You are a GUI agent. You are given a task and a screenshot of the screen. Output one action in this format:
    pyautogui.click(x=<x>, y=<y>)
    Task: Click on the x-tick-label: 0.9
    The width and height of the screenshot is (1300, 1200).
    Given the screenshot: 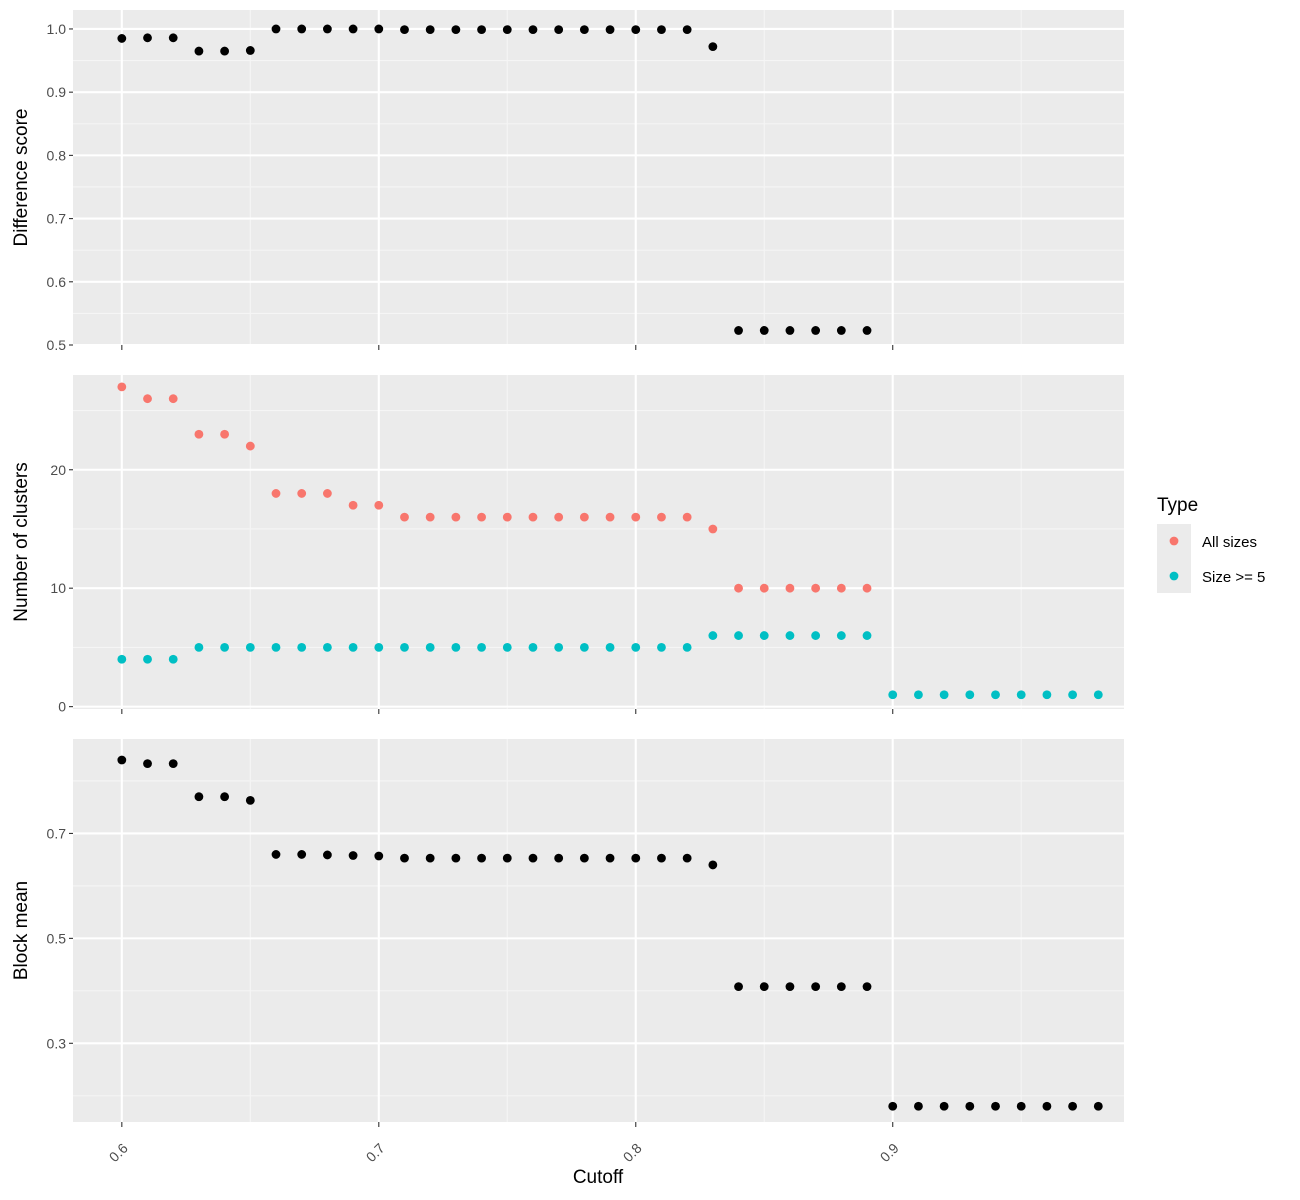 What is the action you would take?
    pyautogui.click(x=889, y=1152)
    